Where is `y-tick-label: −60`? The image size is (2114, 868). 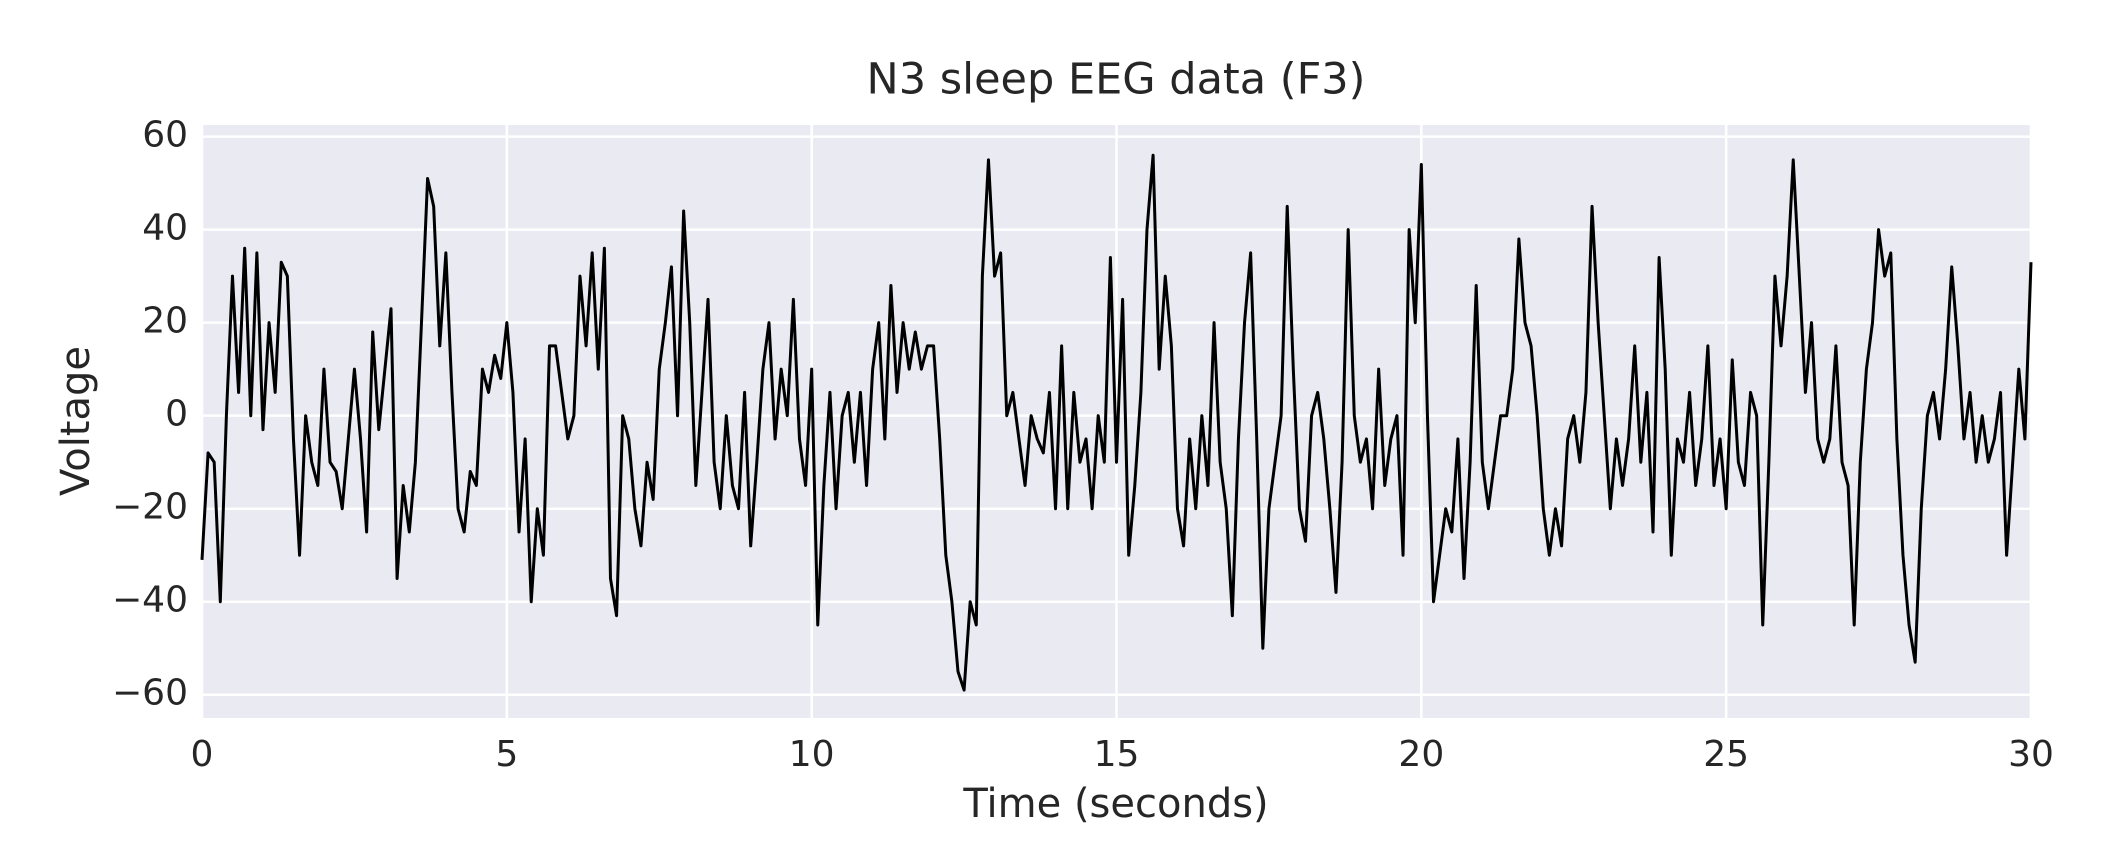 y-tick-label: −60 is located at coordinates (150, 693).